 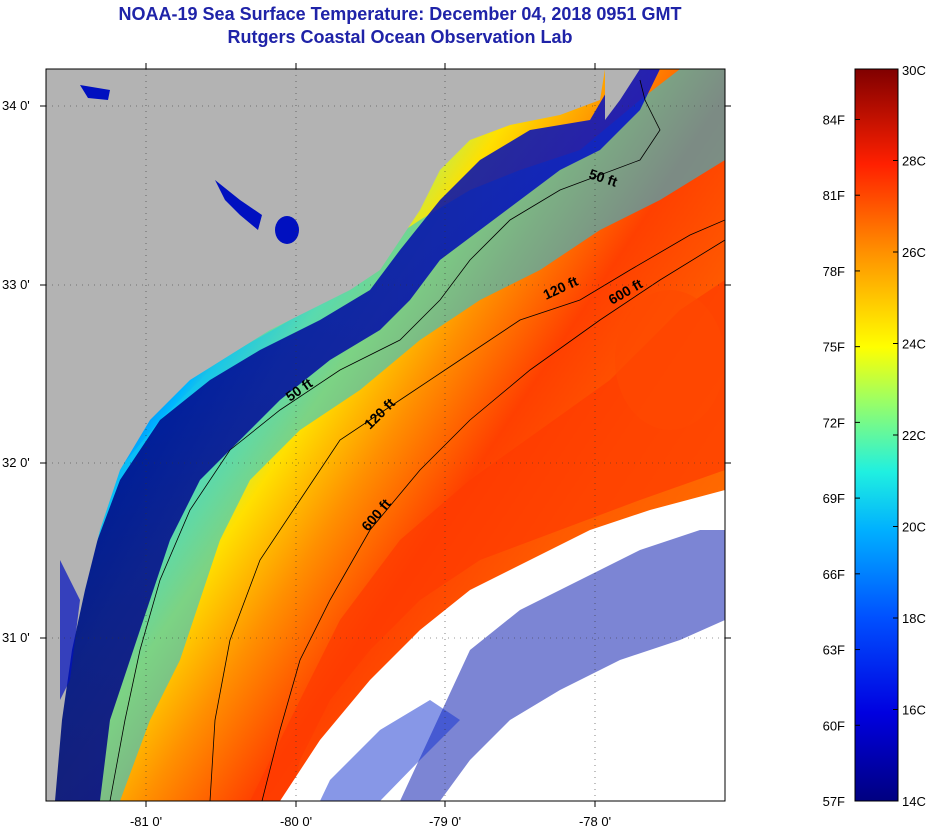 I want to click on lon-tick-label: -78 0', so click(x=595, y=821).